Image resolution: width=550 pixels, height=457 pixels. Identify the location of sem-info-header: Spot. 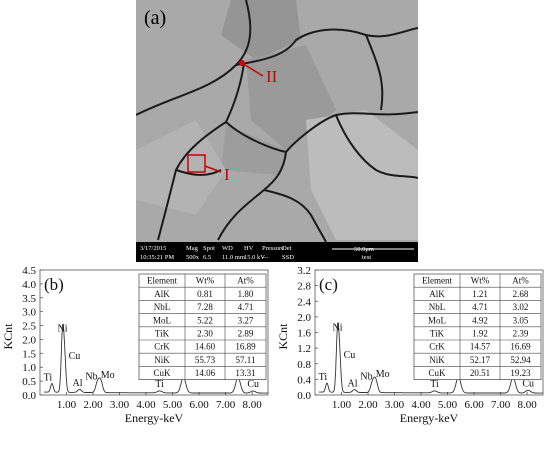
(209, 248).